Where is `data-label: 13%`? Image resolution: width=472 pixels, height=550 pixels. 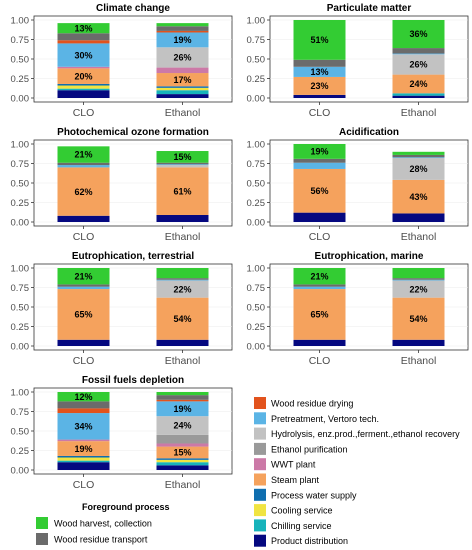
data-label: 13% is located at coordinates (319, 72).